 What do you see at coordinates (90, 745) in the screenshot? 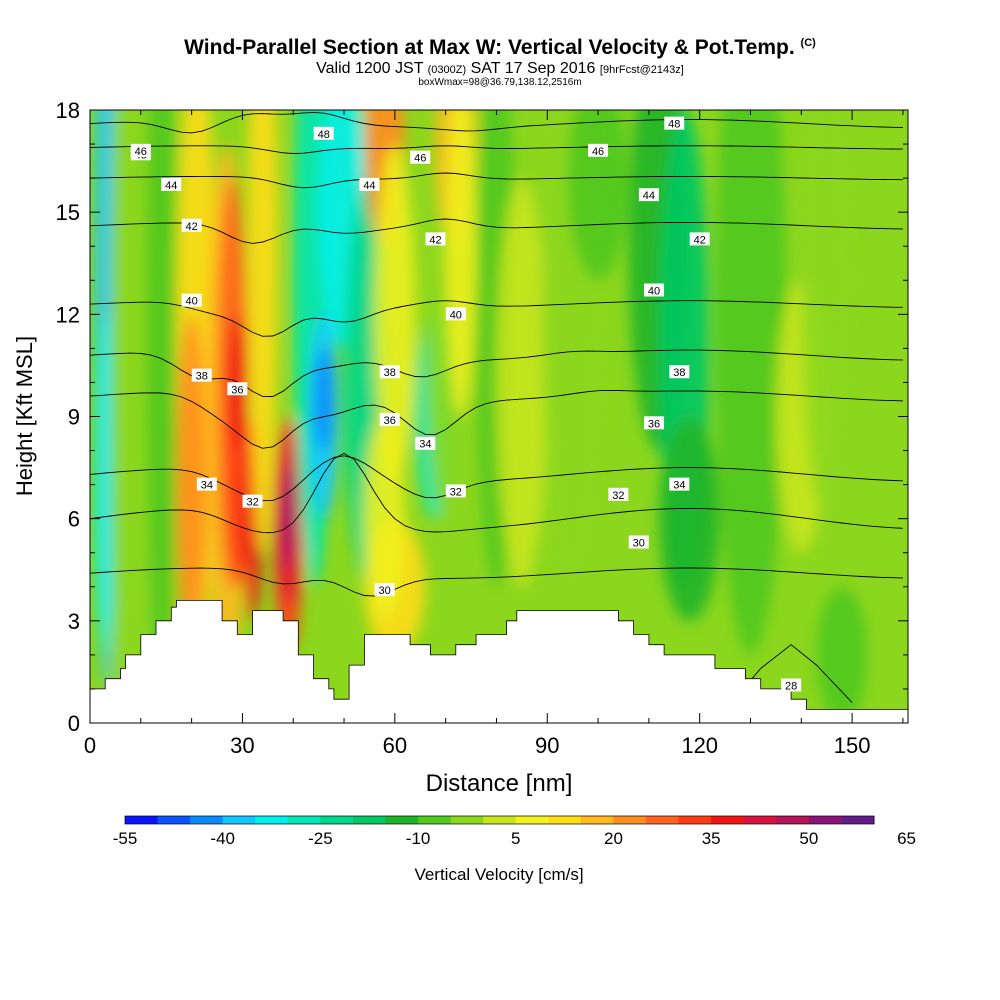
I see `x-tick-label: 0` at bounding box center [90, 745].